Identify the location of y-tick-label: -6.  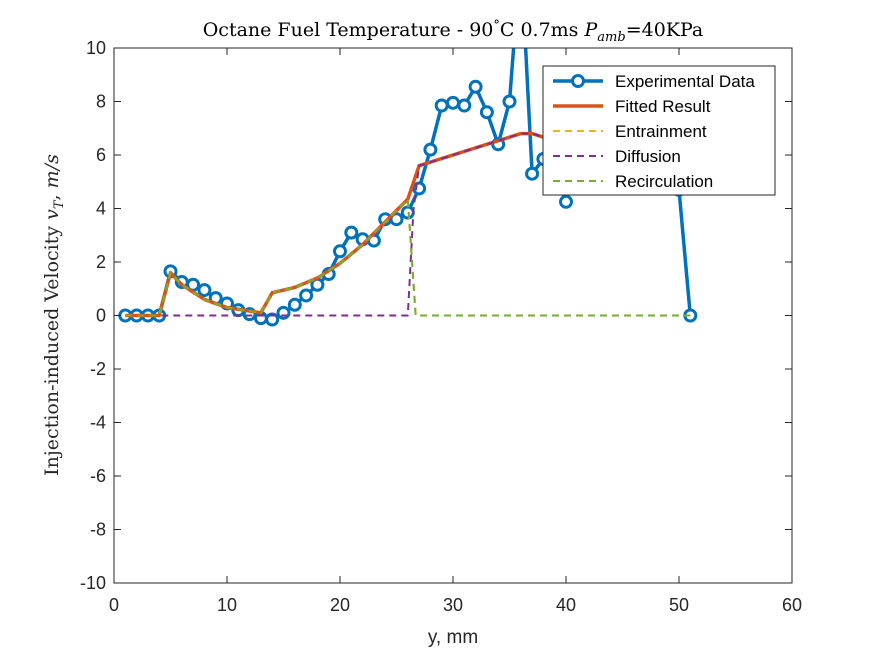
(98, 476).